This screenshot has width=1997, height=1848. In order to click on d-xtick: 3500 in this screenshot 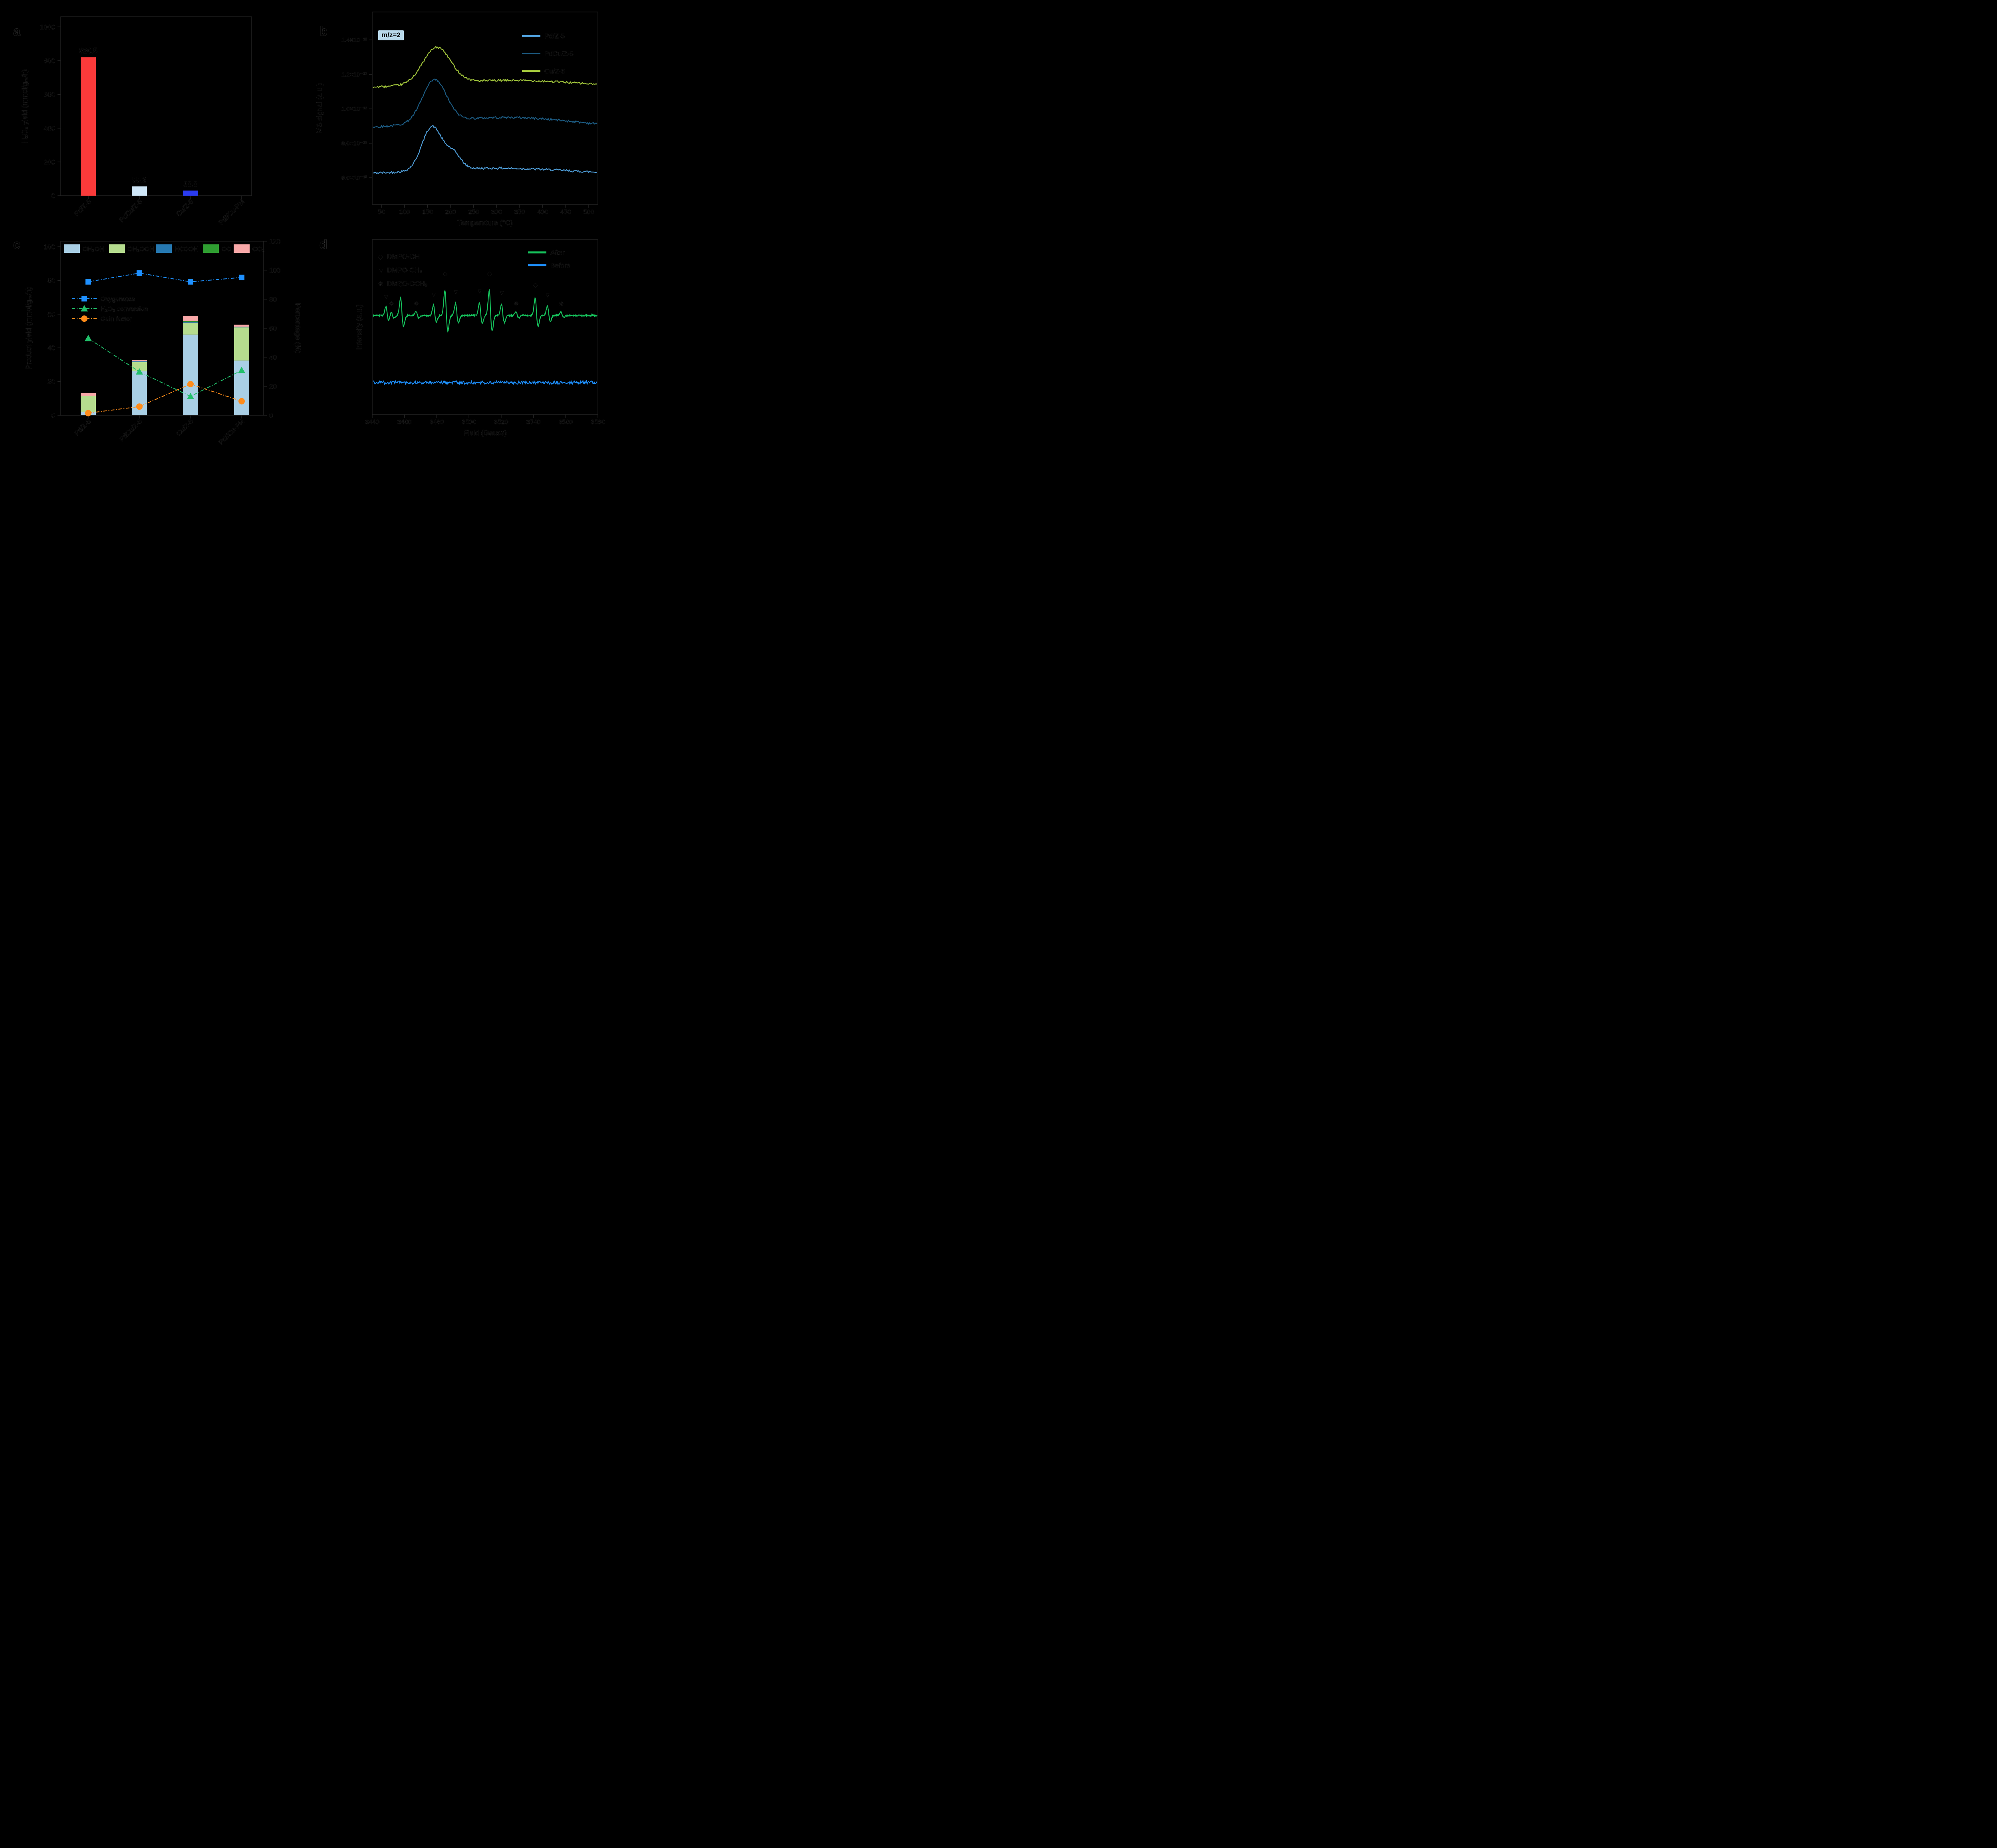, I will do `click(469, 422)`.